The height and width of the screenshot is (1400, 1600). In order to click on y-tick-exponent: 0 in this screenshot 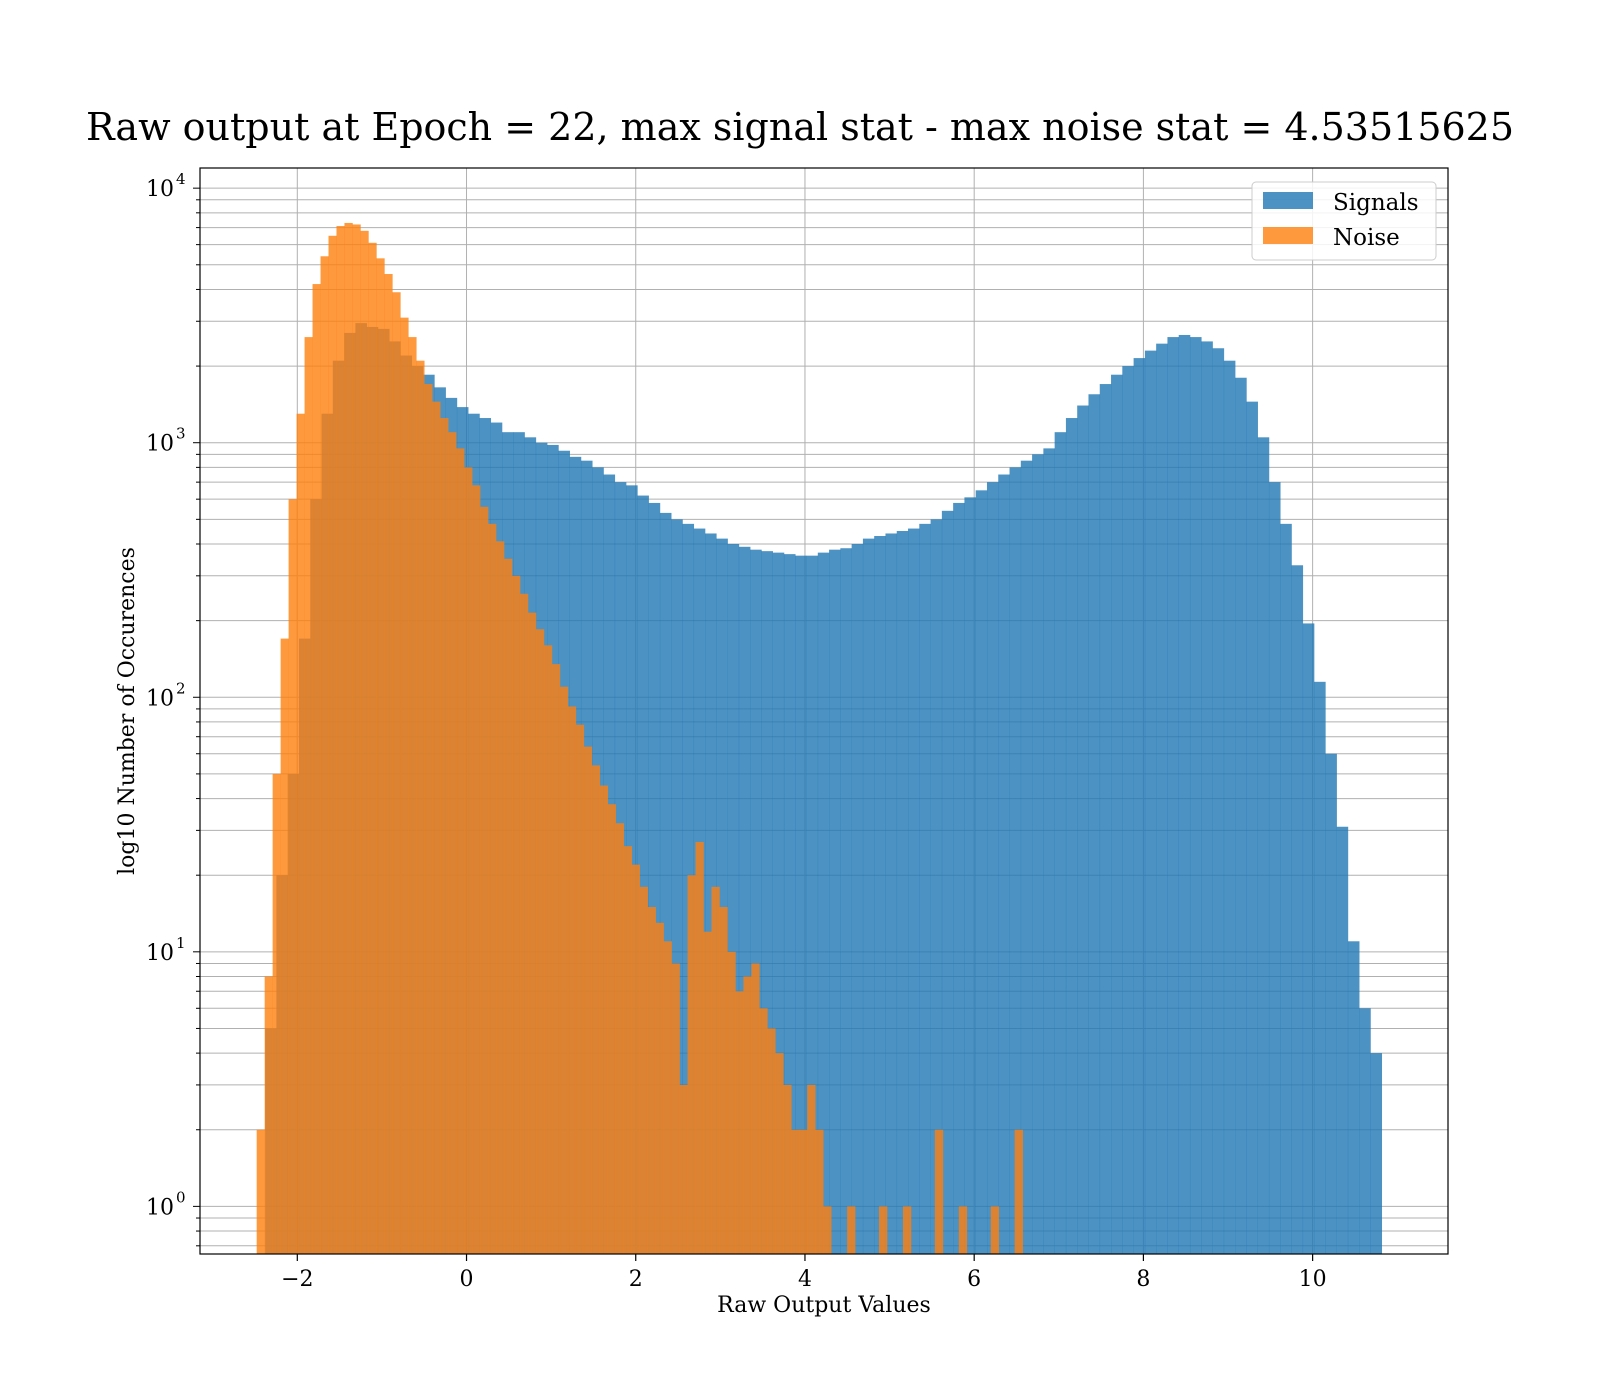, I will do `click(181, 1197)`.